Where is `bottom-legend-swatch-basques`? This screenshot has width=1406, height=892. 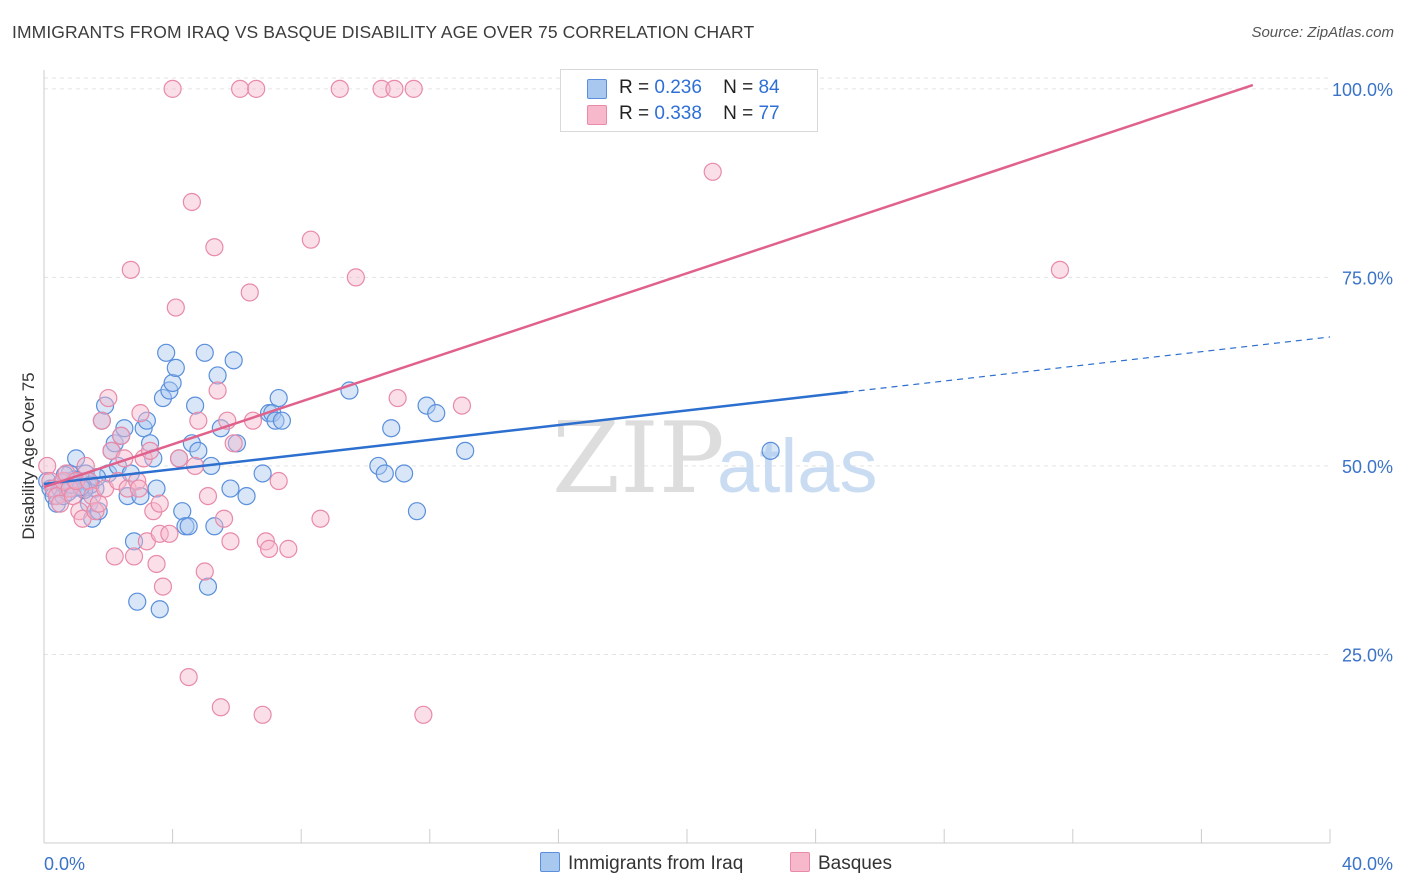
bottom-legend-swatch-basques is located at coordinates (800, 862).